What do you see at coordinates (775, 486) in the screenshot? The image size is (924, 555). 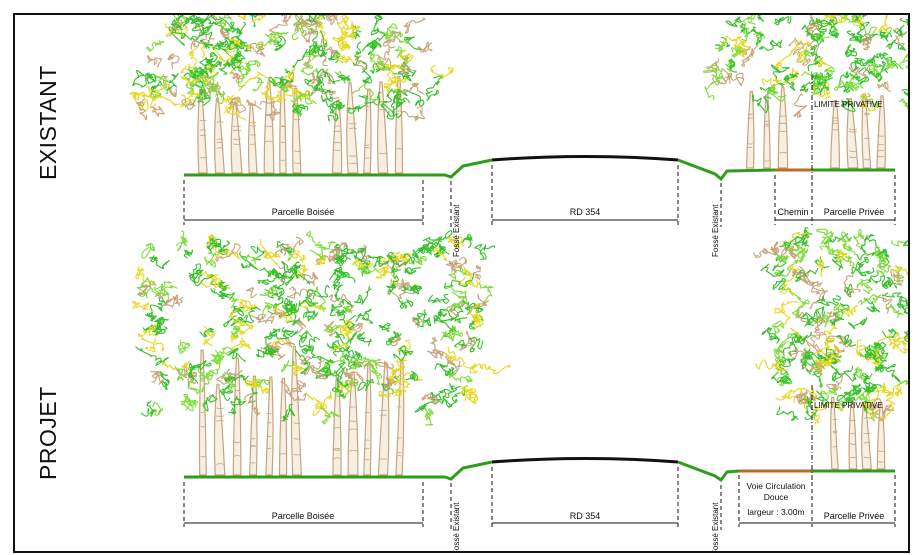 I see `projet-label-voie-line1: Voie Circulation` at bounding box center [775, 486].